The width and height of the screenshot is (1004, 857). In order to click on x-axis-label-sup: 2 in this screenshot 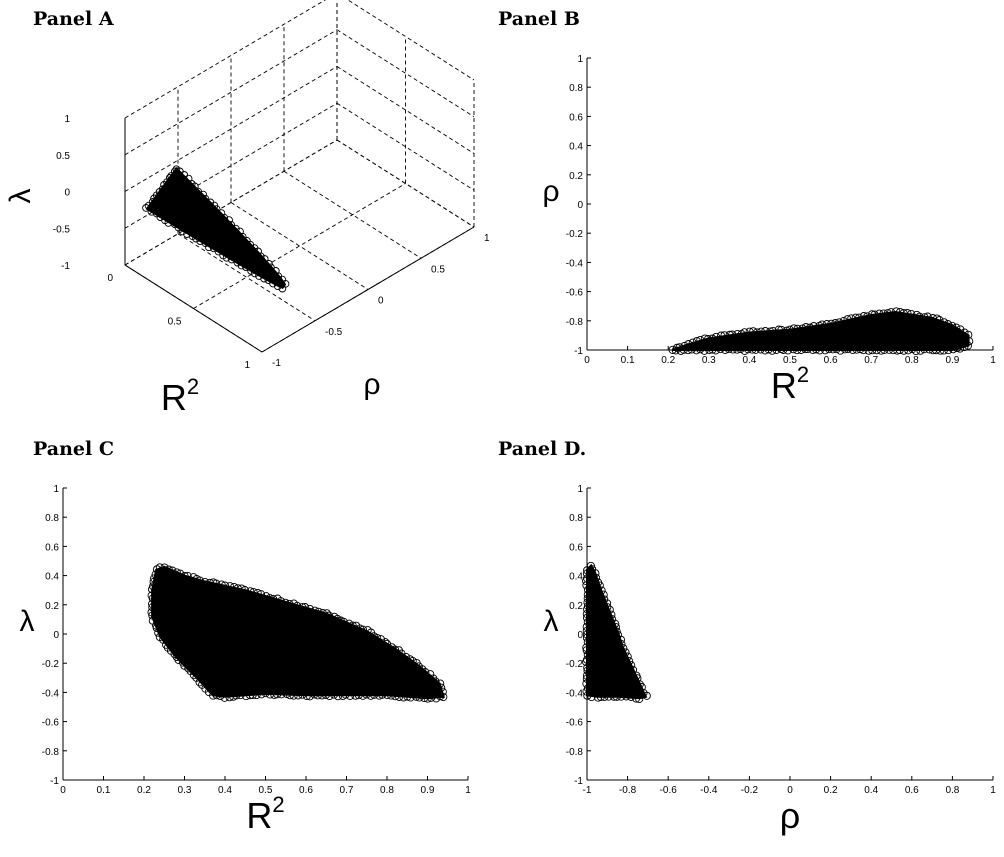, I will do `click(193, 386)`.